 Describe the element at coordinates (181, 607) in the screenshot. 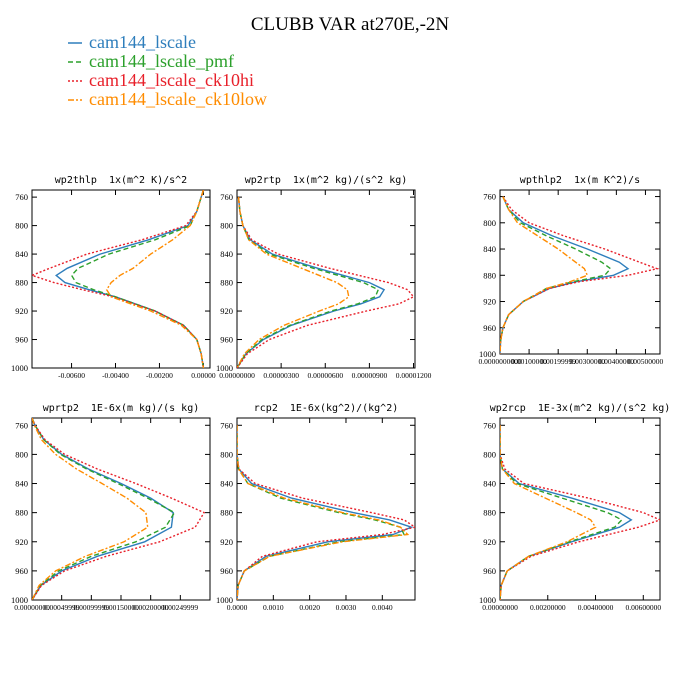

I see `x-tick-label: 0.00249999` at that location.